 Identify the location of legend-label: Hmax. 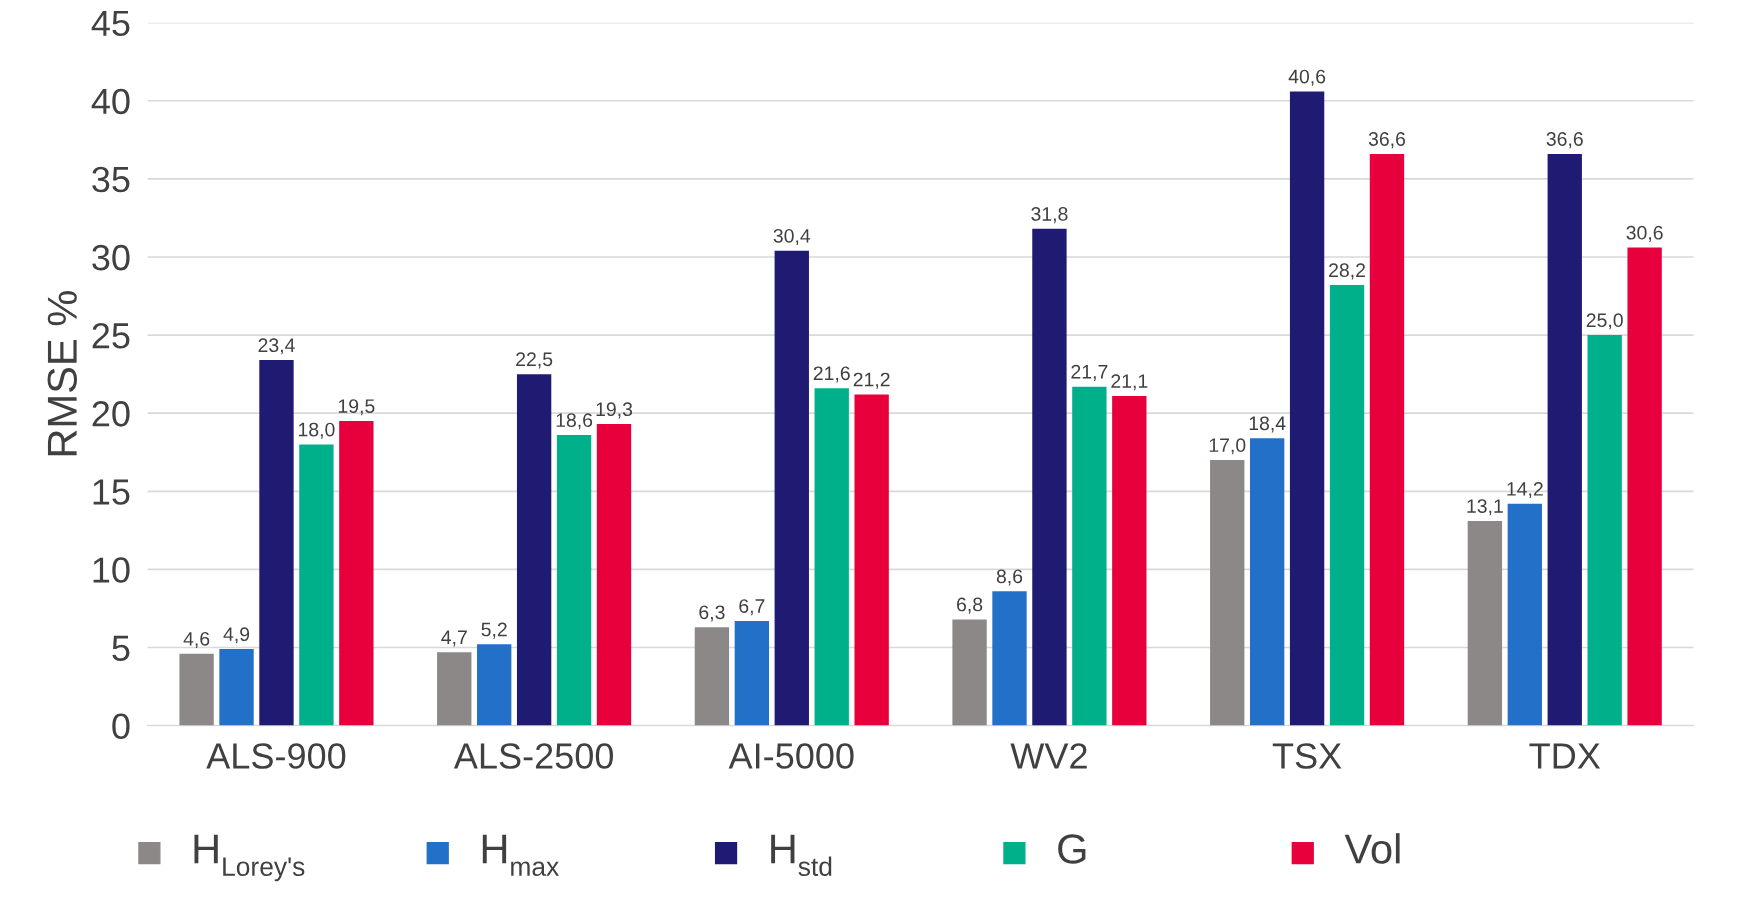
(520, 855).